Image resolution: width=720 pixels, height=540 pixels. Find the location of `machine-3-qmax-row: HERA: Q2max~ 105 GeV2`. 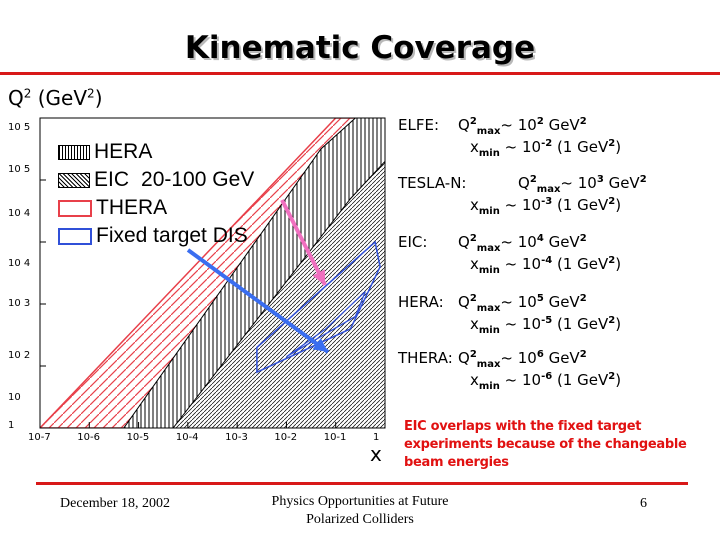

machine-3-qmax-row: HERA: Q2max~ 105 GeV2 is located at coordinates (492, 303).